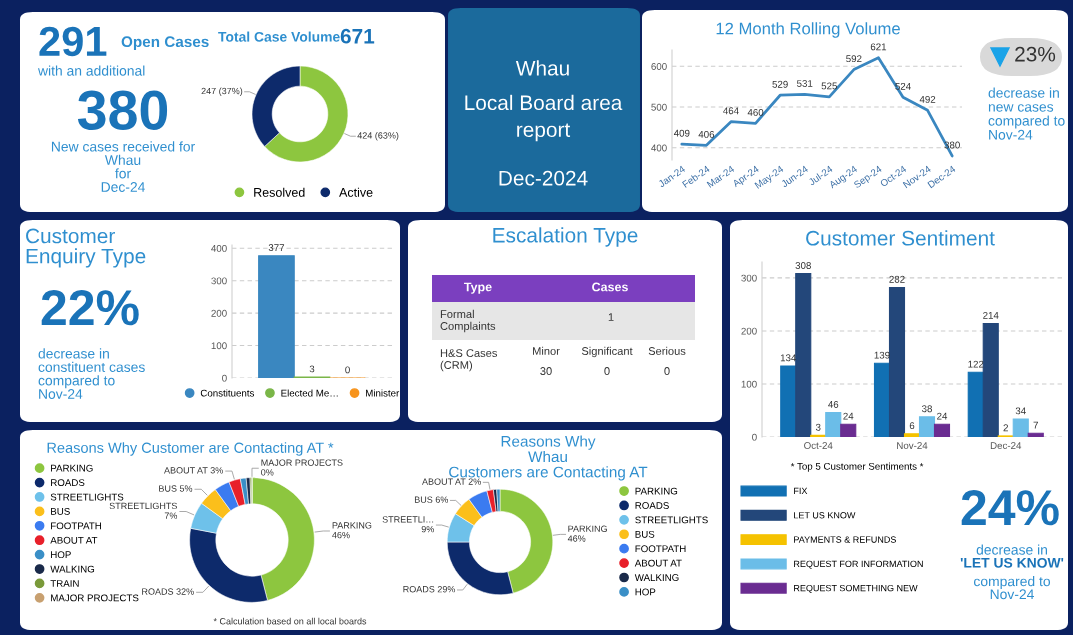 Image resolution: width=1073 pixels, height=635 pixels. What do you see at coordinates (808, 30) in the screenshot?
I see `chart-title: 12 Month Rolling Volume` at bounding box center [808, 30].